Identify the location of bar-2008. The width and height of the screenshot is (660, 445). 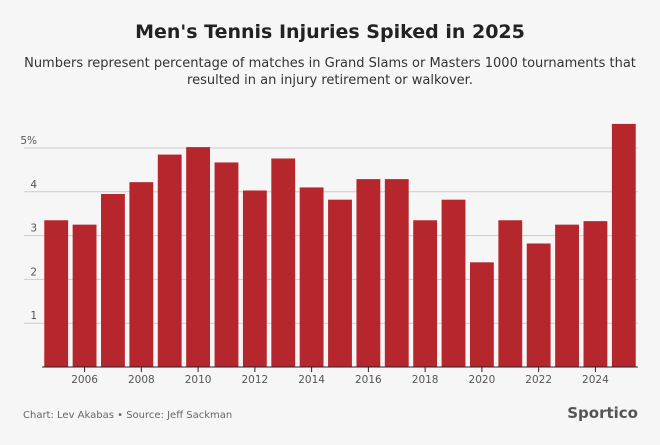
(141, 274).